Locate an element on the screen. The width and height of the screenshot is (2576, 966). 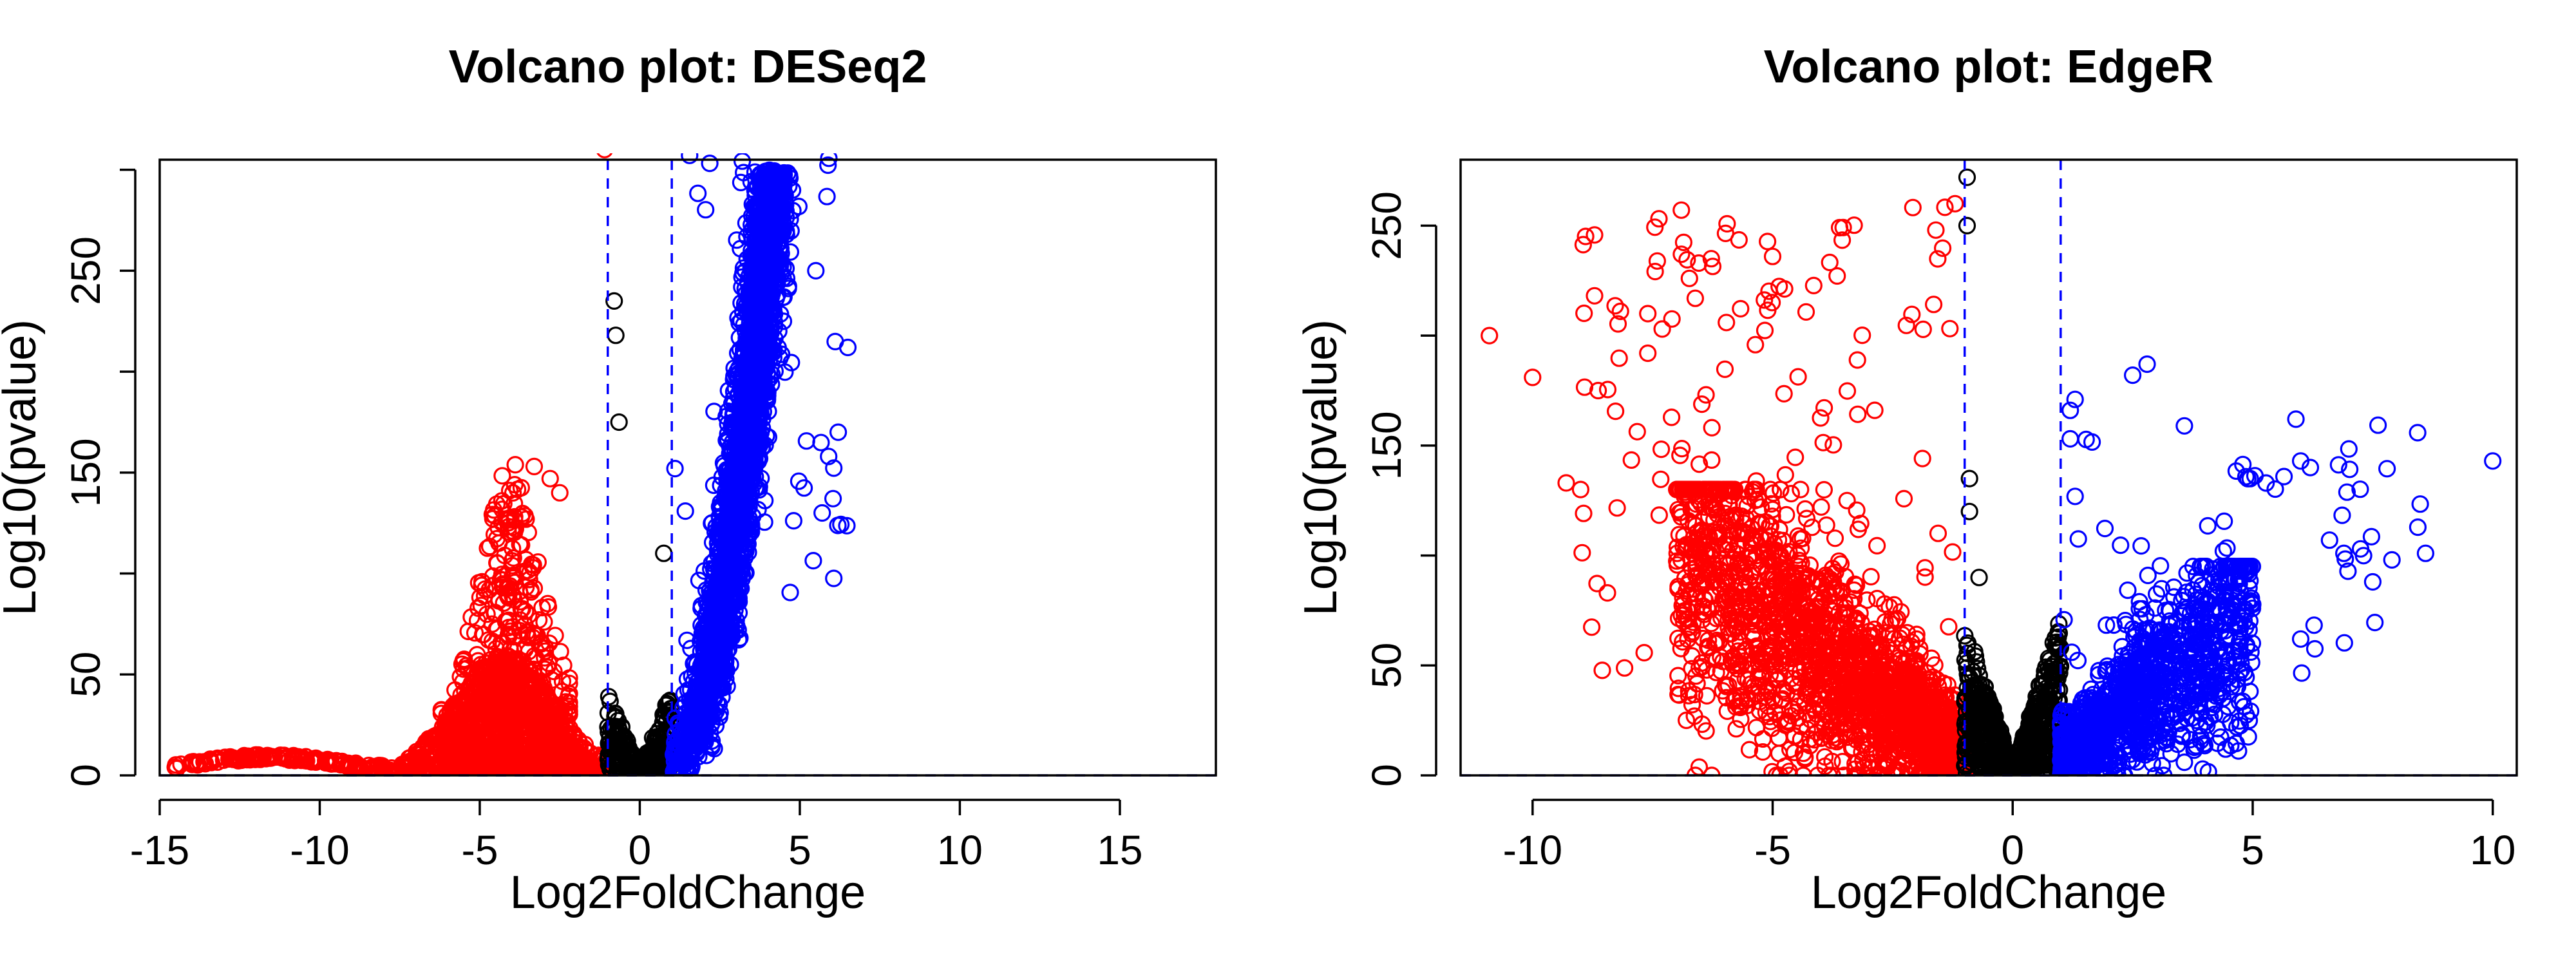
x-tick-label: 5 is located at coordinates (799, 850).